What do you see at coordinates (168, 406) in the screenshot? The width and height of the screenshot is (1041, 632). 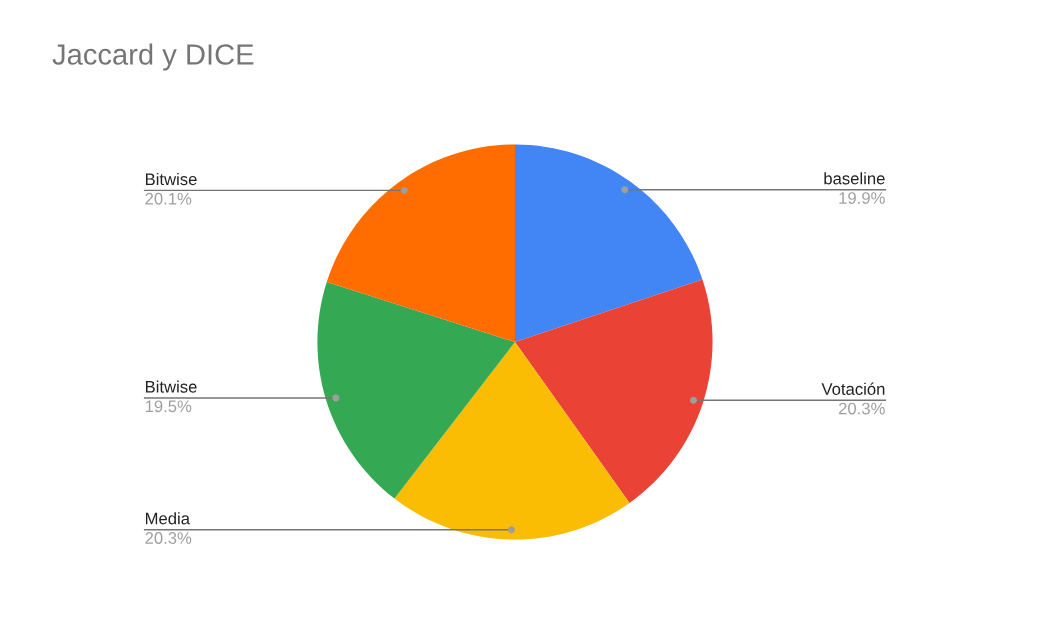 I see `data-label: 19.5%` at bounding box center [168, 406].